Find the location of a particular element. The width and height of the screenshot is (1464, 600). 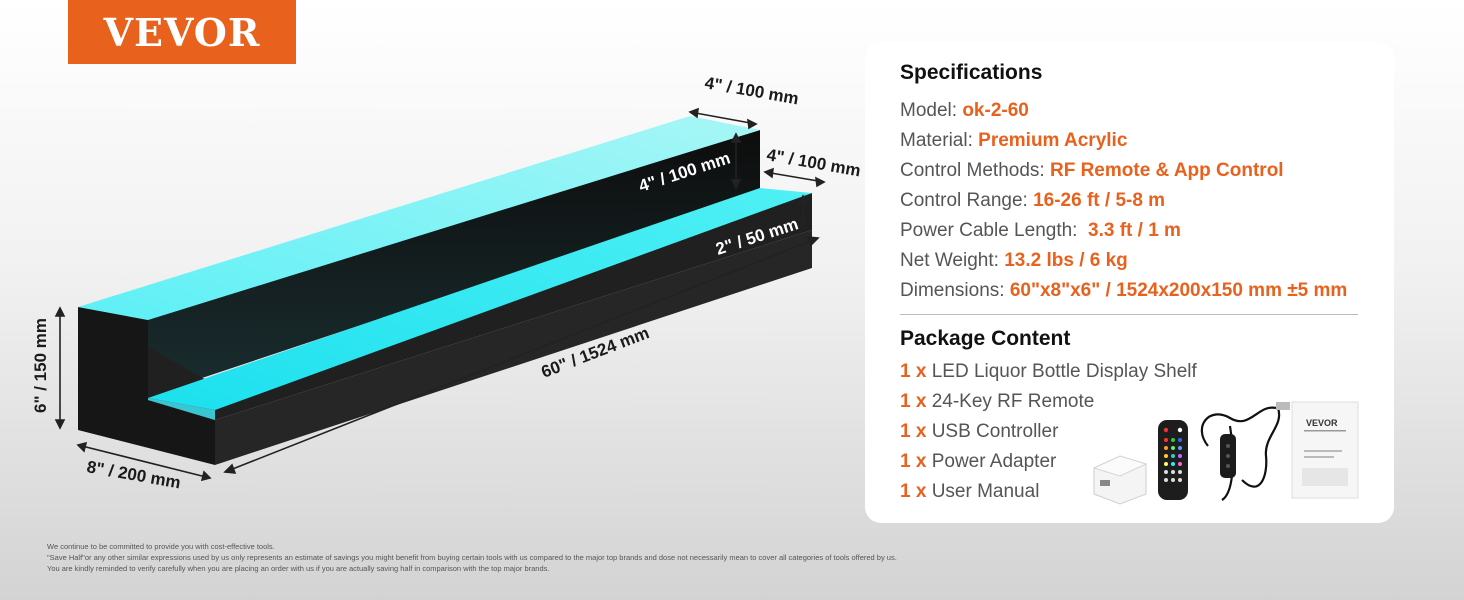

spec-label: Power Cable Length: is located at coordinates (994, 230).